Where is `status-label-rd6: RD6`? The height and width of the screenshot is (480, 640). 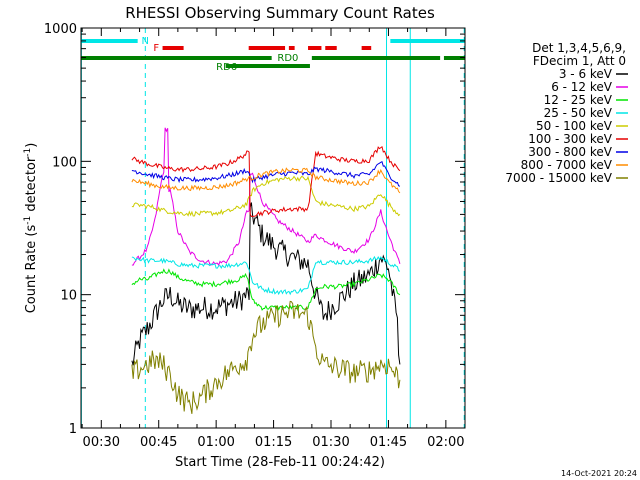
status-label-rd6: RD6 is located at coordinates (226, 67).